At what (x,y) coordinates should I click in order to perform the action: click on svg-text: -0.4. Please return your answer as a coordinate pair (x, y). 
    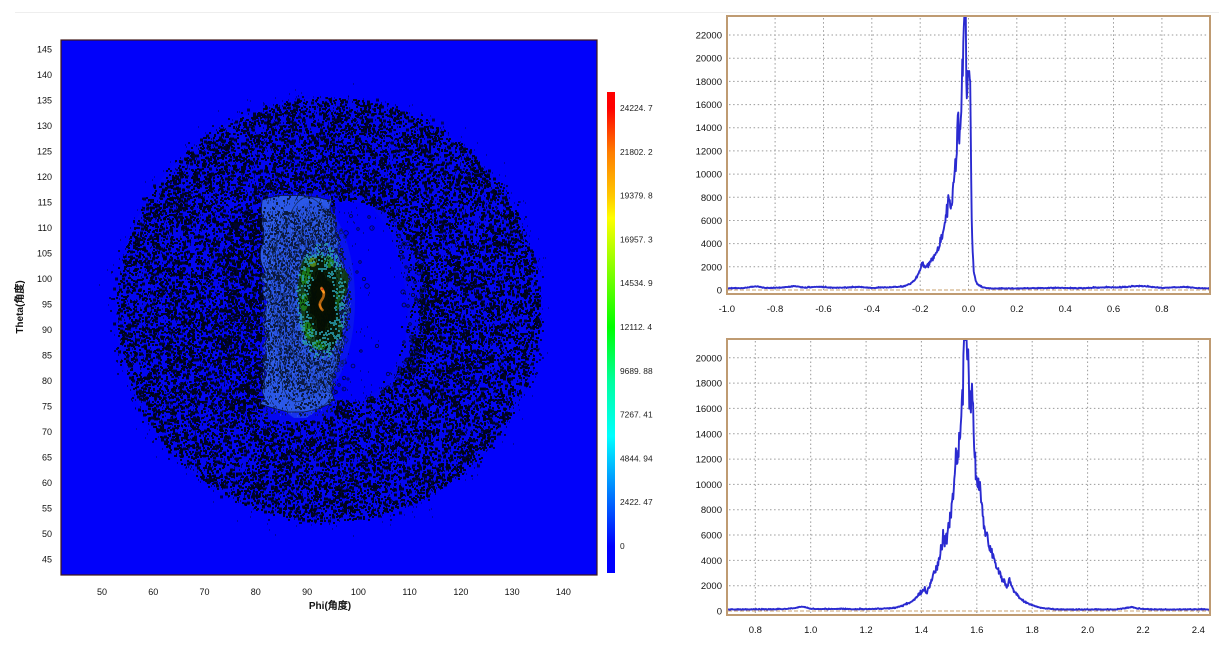
    Looking at the image, I should click on (872, 309).